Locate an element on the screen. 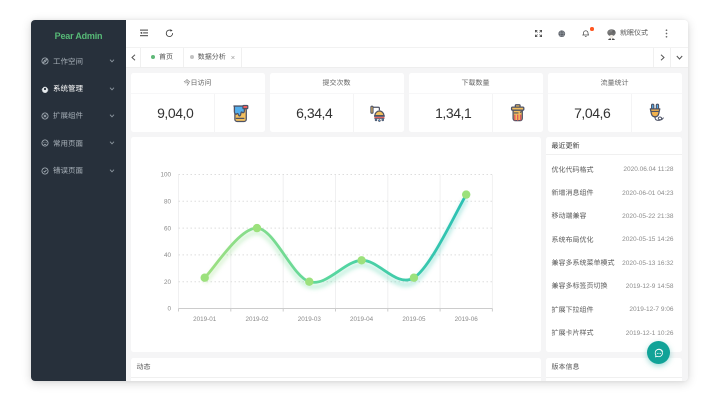  svg-text: 2019-01 is located at coordinates (205, 319).